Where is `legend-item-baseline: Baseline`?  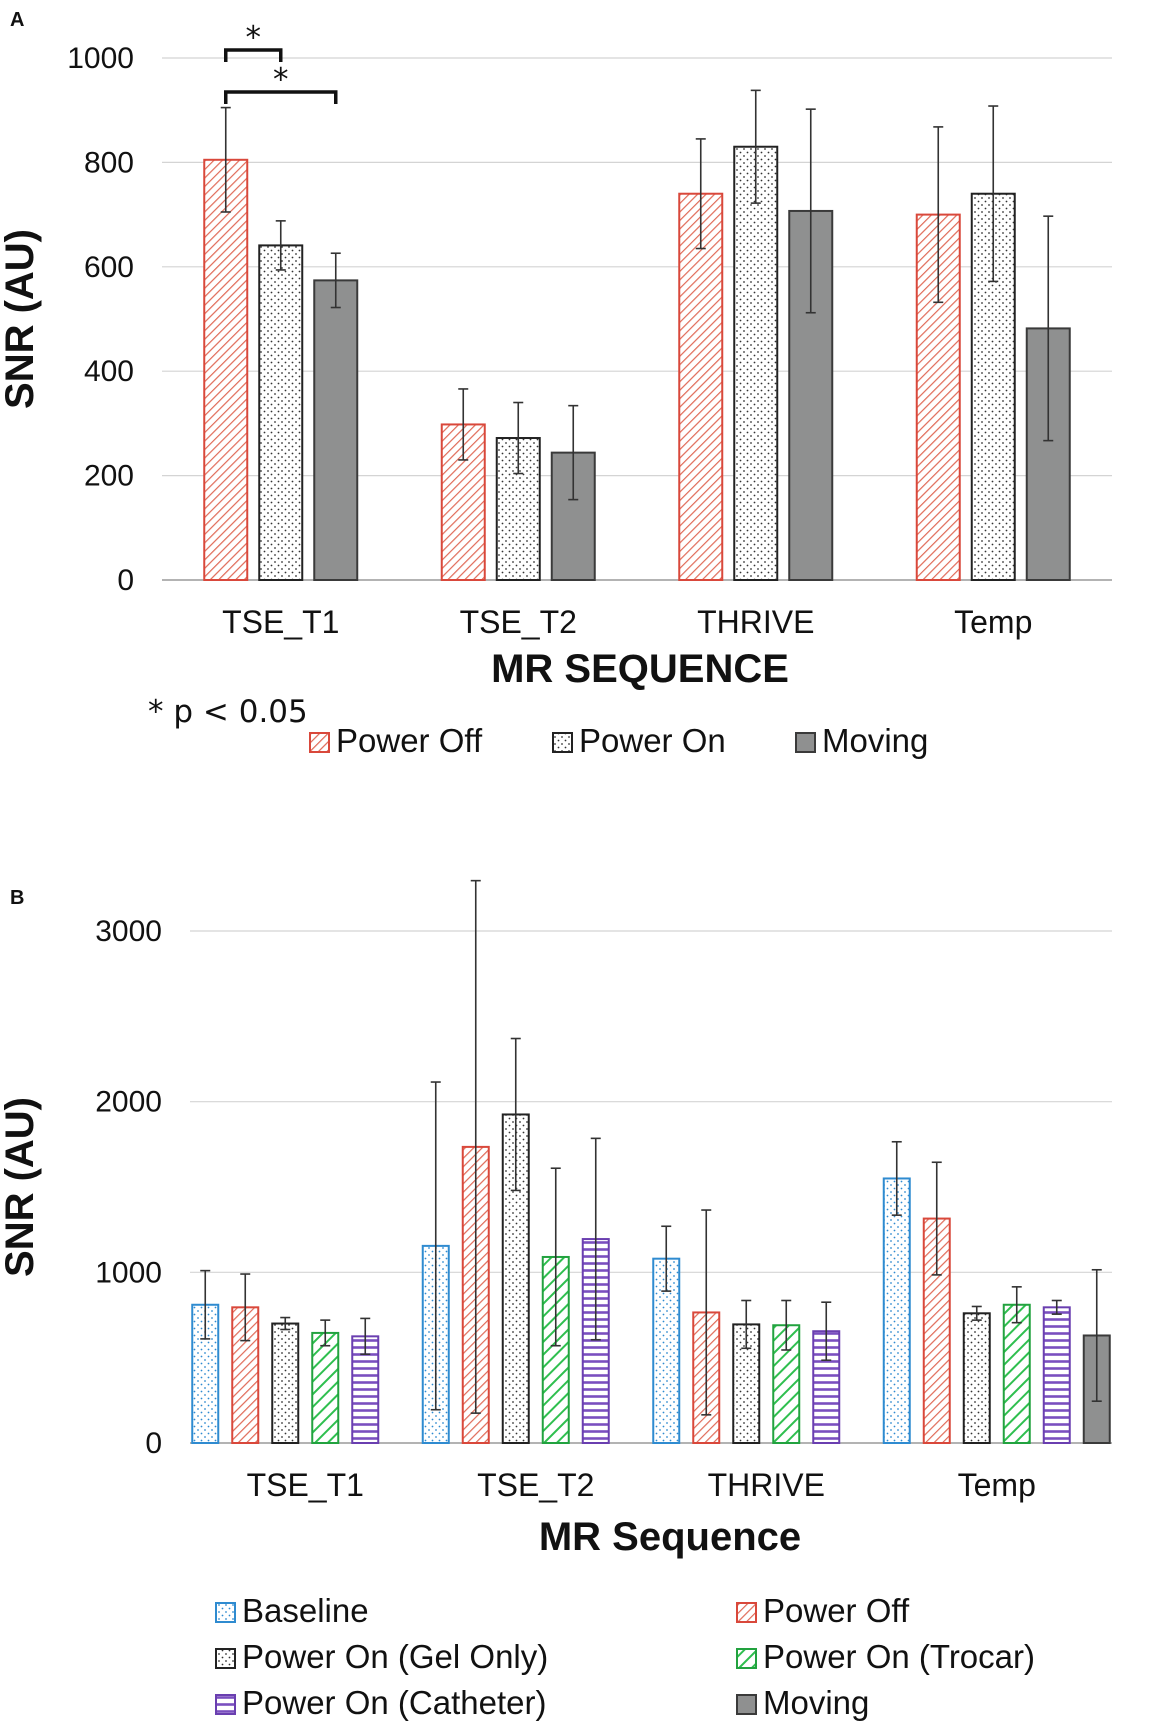 legend-item-baseline: Baseline is located at coordinates (292, 1610).